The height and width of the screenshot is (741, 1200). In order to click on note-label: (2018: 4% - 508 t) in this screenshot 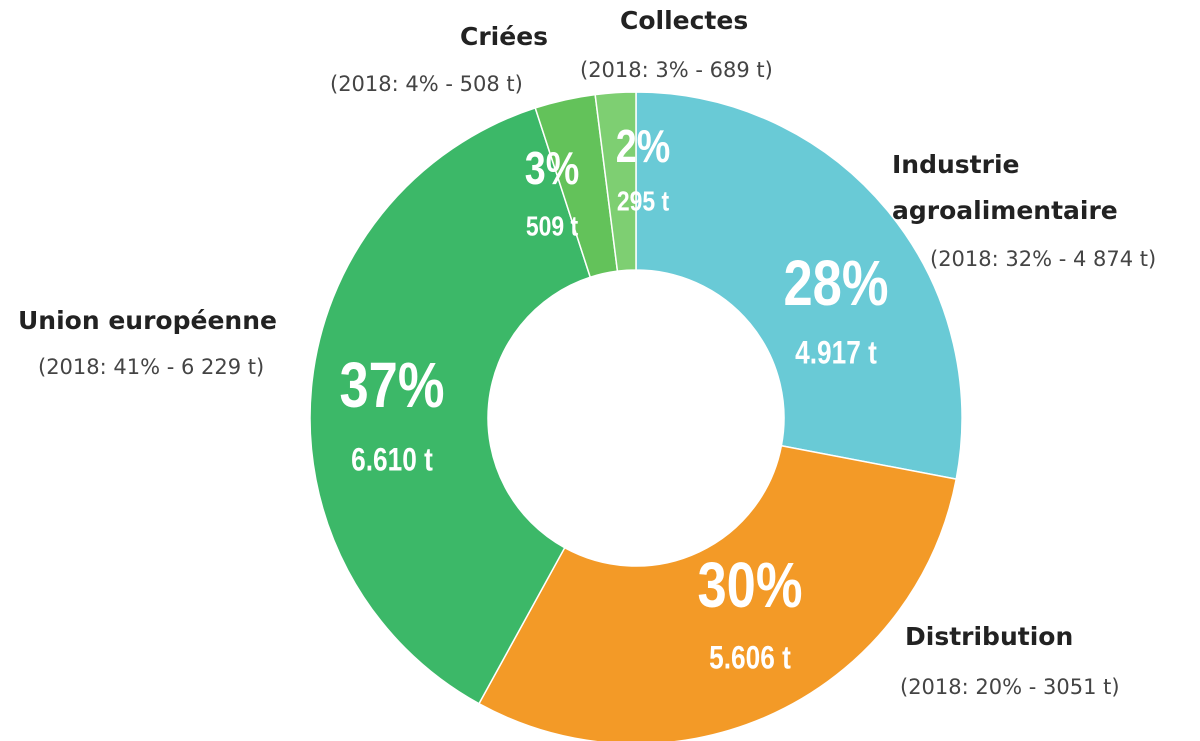, I will do `click(426, 84)`.